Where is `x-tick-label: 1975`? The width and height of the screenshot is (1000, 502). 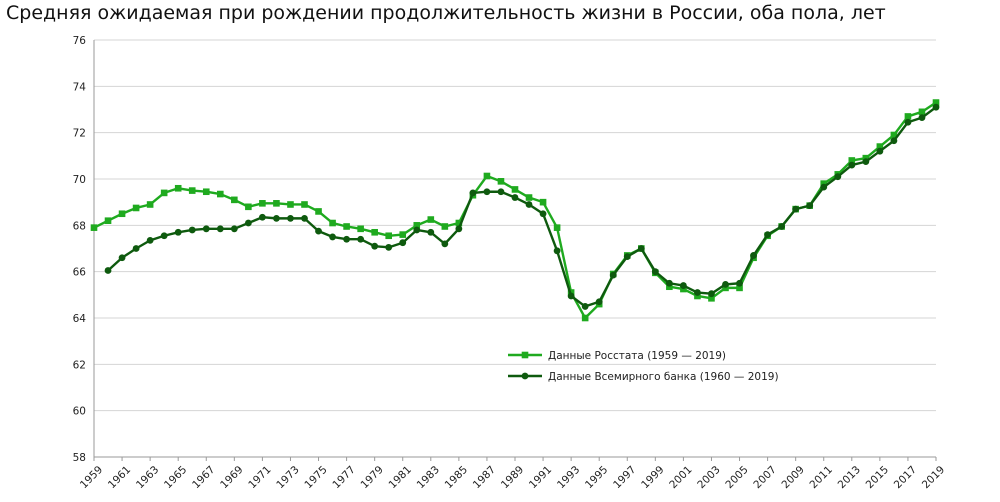
x-tick-label: 1975 is located at coordinates (315, 477).